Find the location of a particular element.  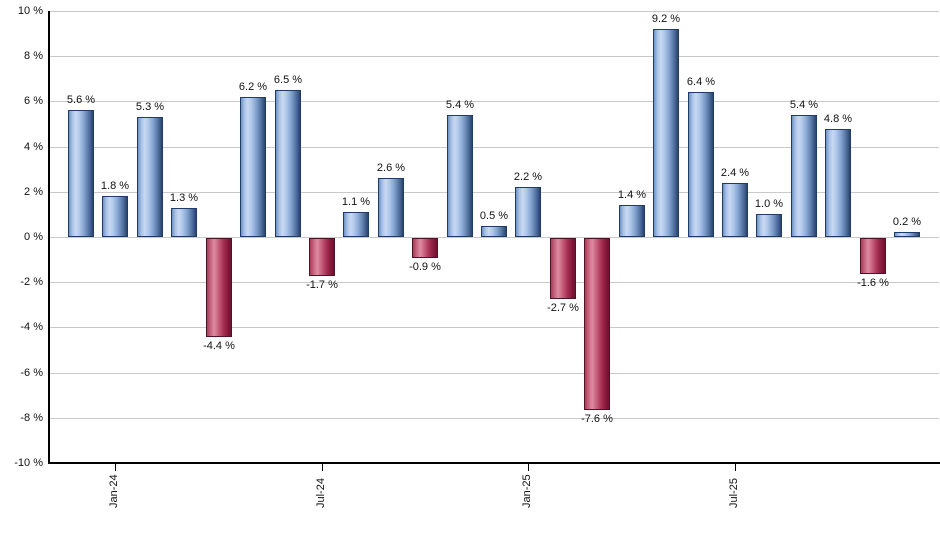

bar-value-label: -1.7 % is located at coordinates (322, 285).